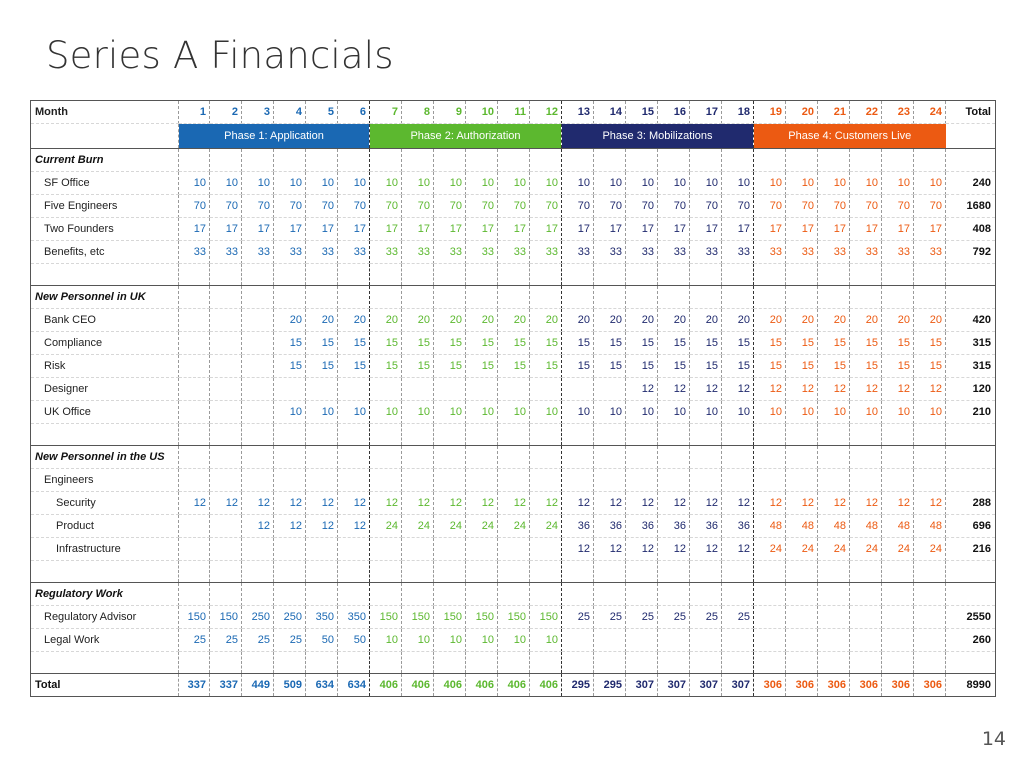  Describe the element at coordinates (970, 389) in the screenshot. I see `row-total: 120` at that location.